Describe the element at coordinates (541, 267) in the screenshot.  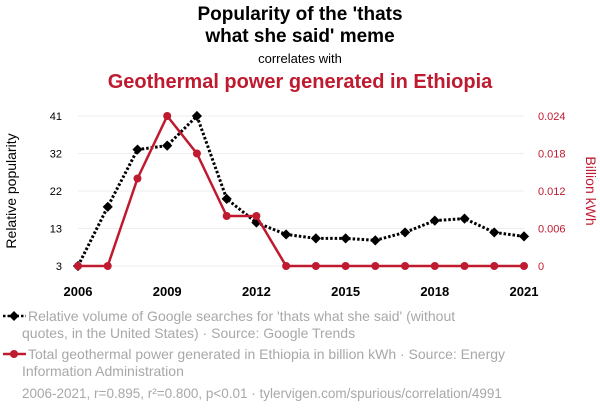
I see `right-tick-label: 0` at that location.